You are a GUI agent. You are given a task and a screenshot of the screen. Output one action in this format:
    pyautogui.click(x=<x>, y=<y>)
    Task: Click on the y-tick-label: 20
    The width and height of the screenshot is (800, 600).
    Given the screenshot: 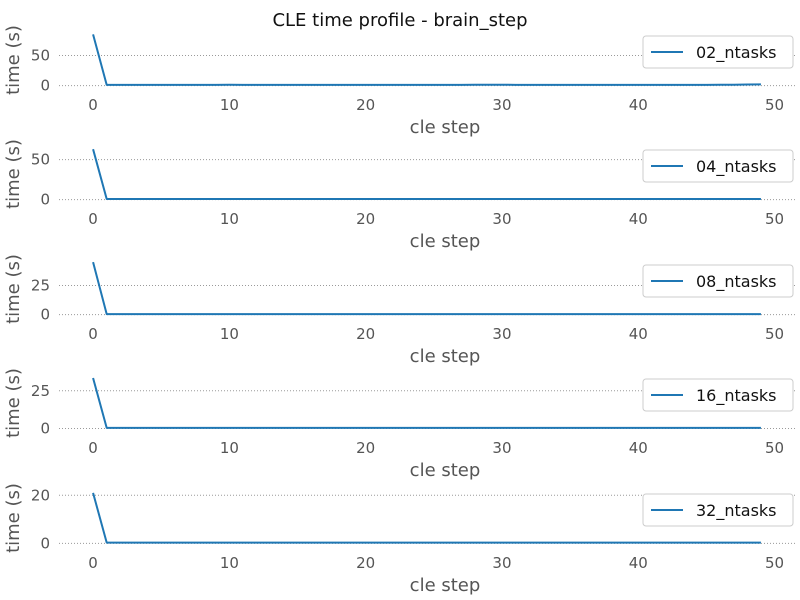 What is the action you would take?
    pyautogui.click(x=40, y=495)
    